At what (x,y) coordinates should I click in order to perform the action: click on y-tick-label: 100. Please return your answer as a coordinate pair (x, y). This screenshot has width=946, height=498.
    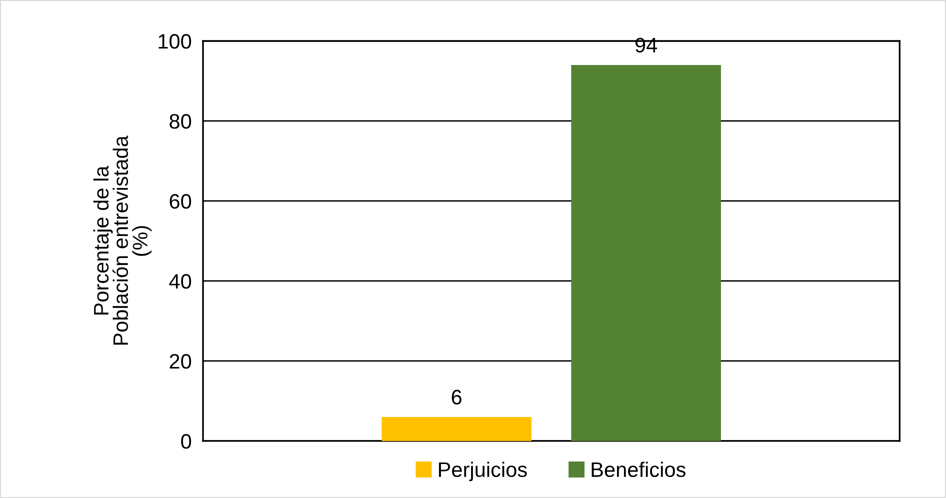
    Looking at the image, I should click on (175, 41).